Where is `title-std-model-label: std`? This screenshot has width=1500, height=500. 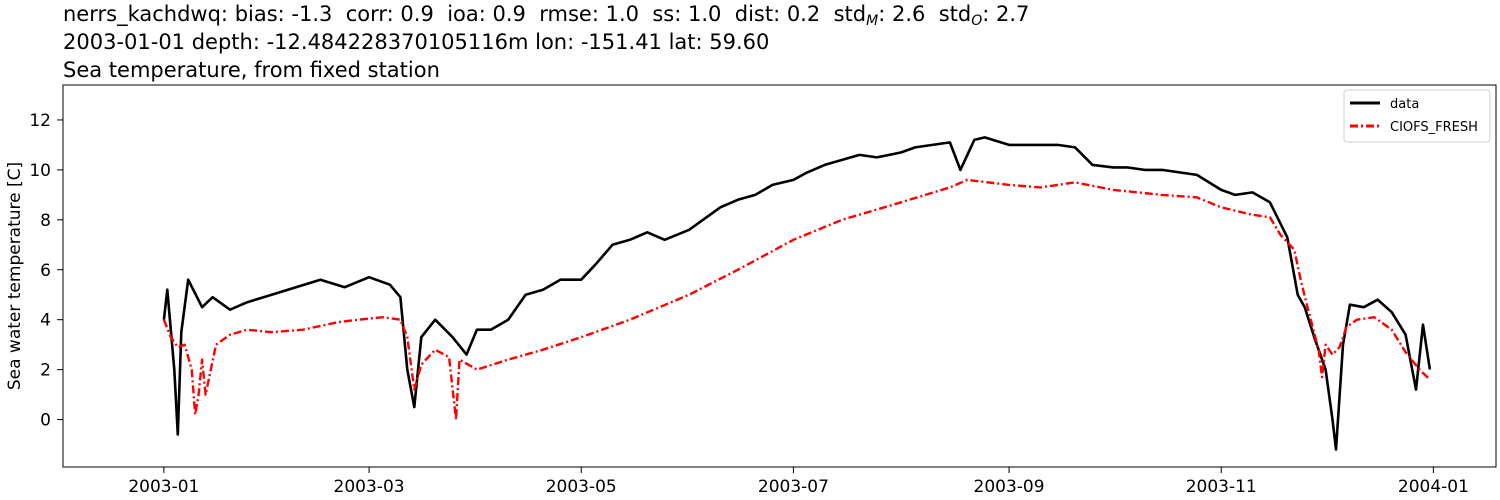 title-std-model-label: std is located at coordinates (850, 14).